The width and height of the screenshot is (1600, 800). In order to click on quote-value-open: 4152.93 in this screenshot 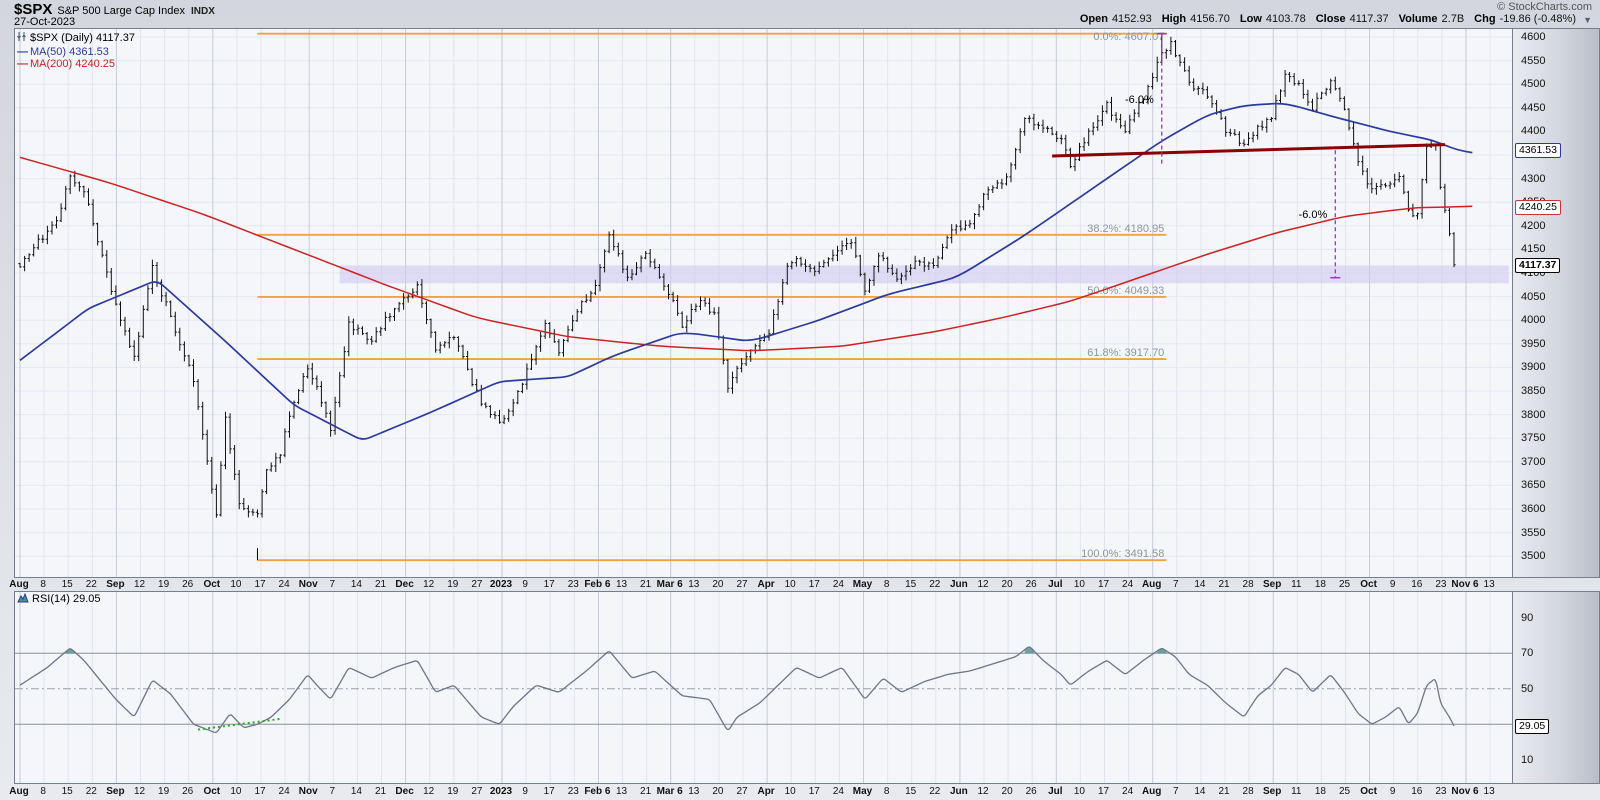, I will do `click(1131, 19)`.